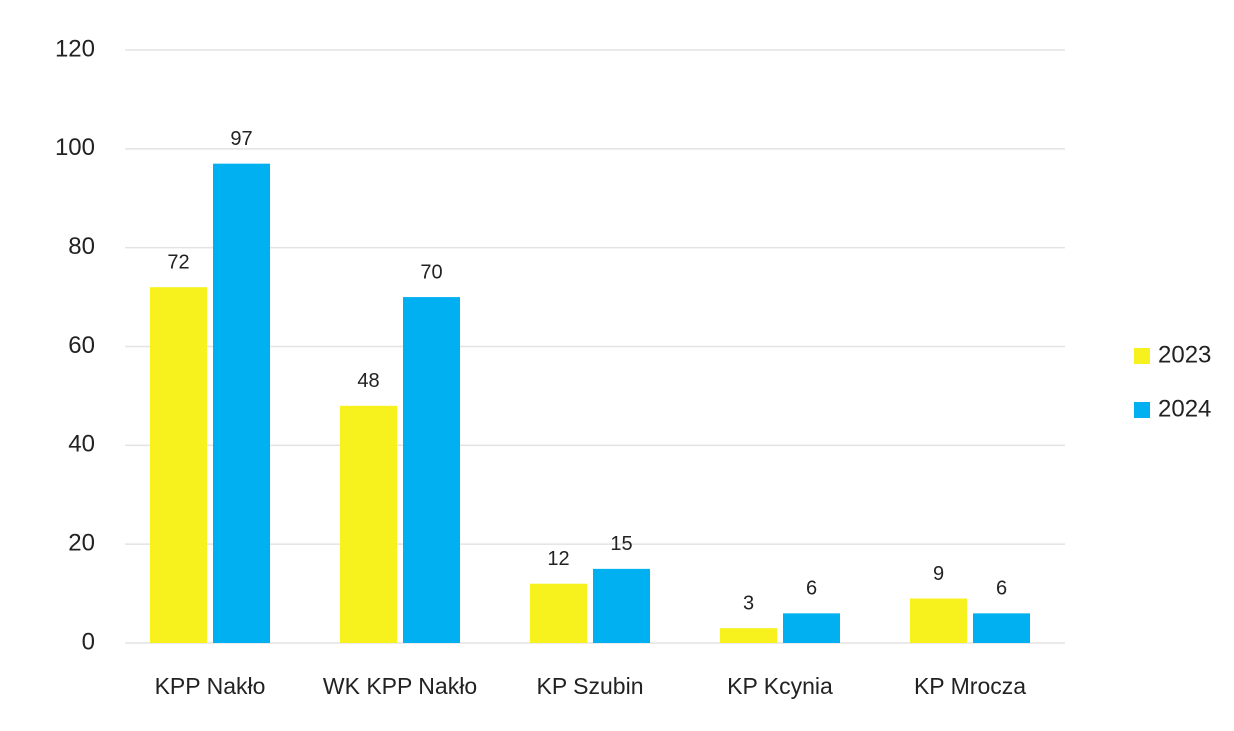  What do you see at coordinates (748, 603) in the screenshot?
I see `data-label: 3` at bounding box center [748, 603].